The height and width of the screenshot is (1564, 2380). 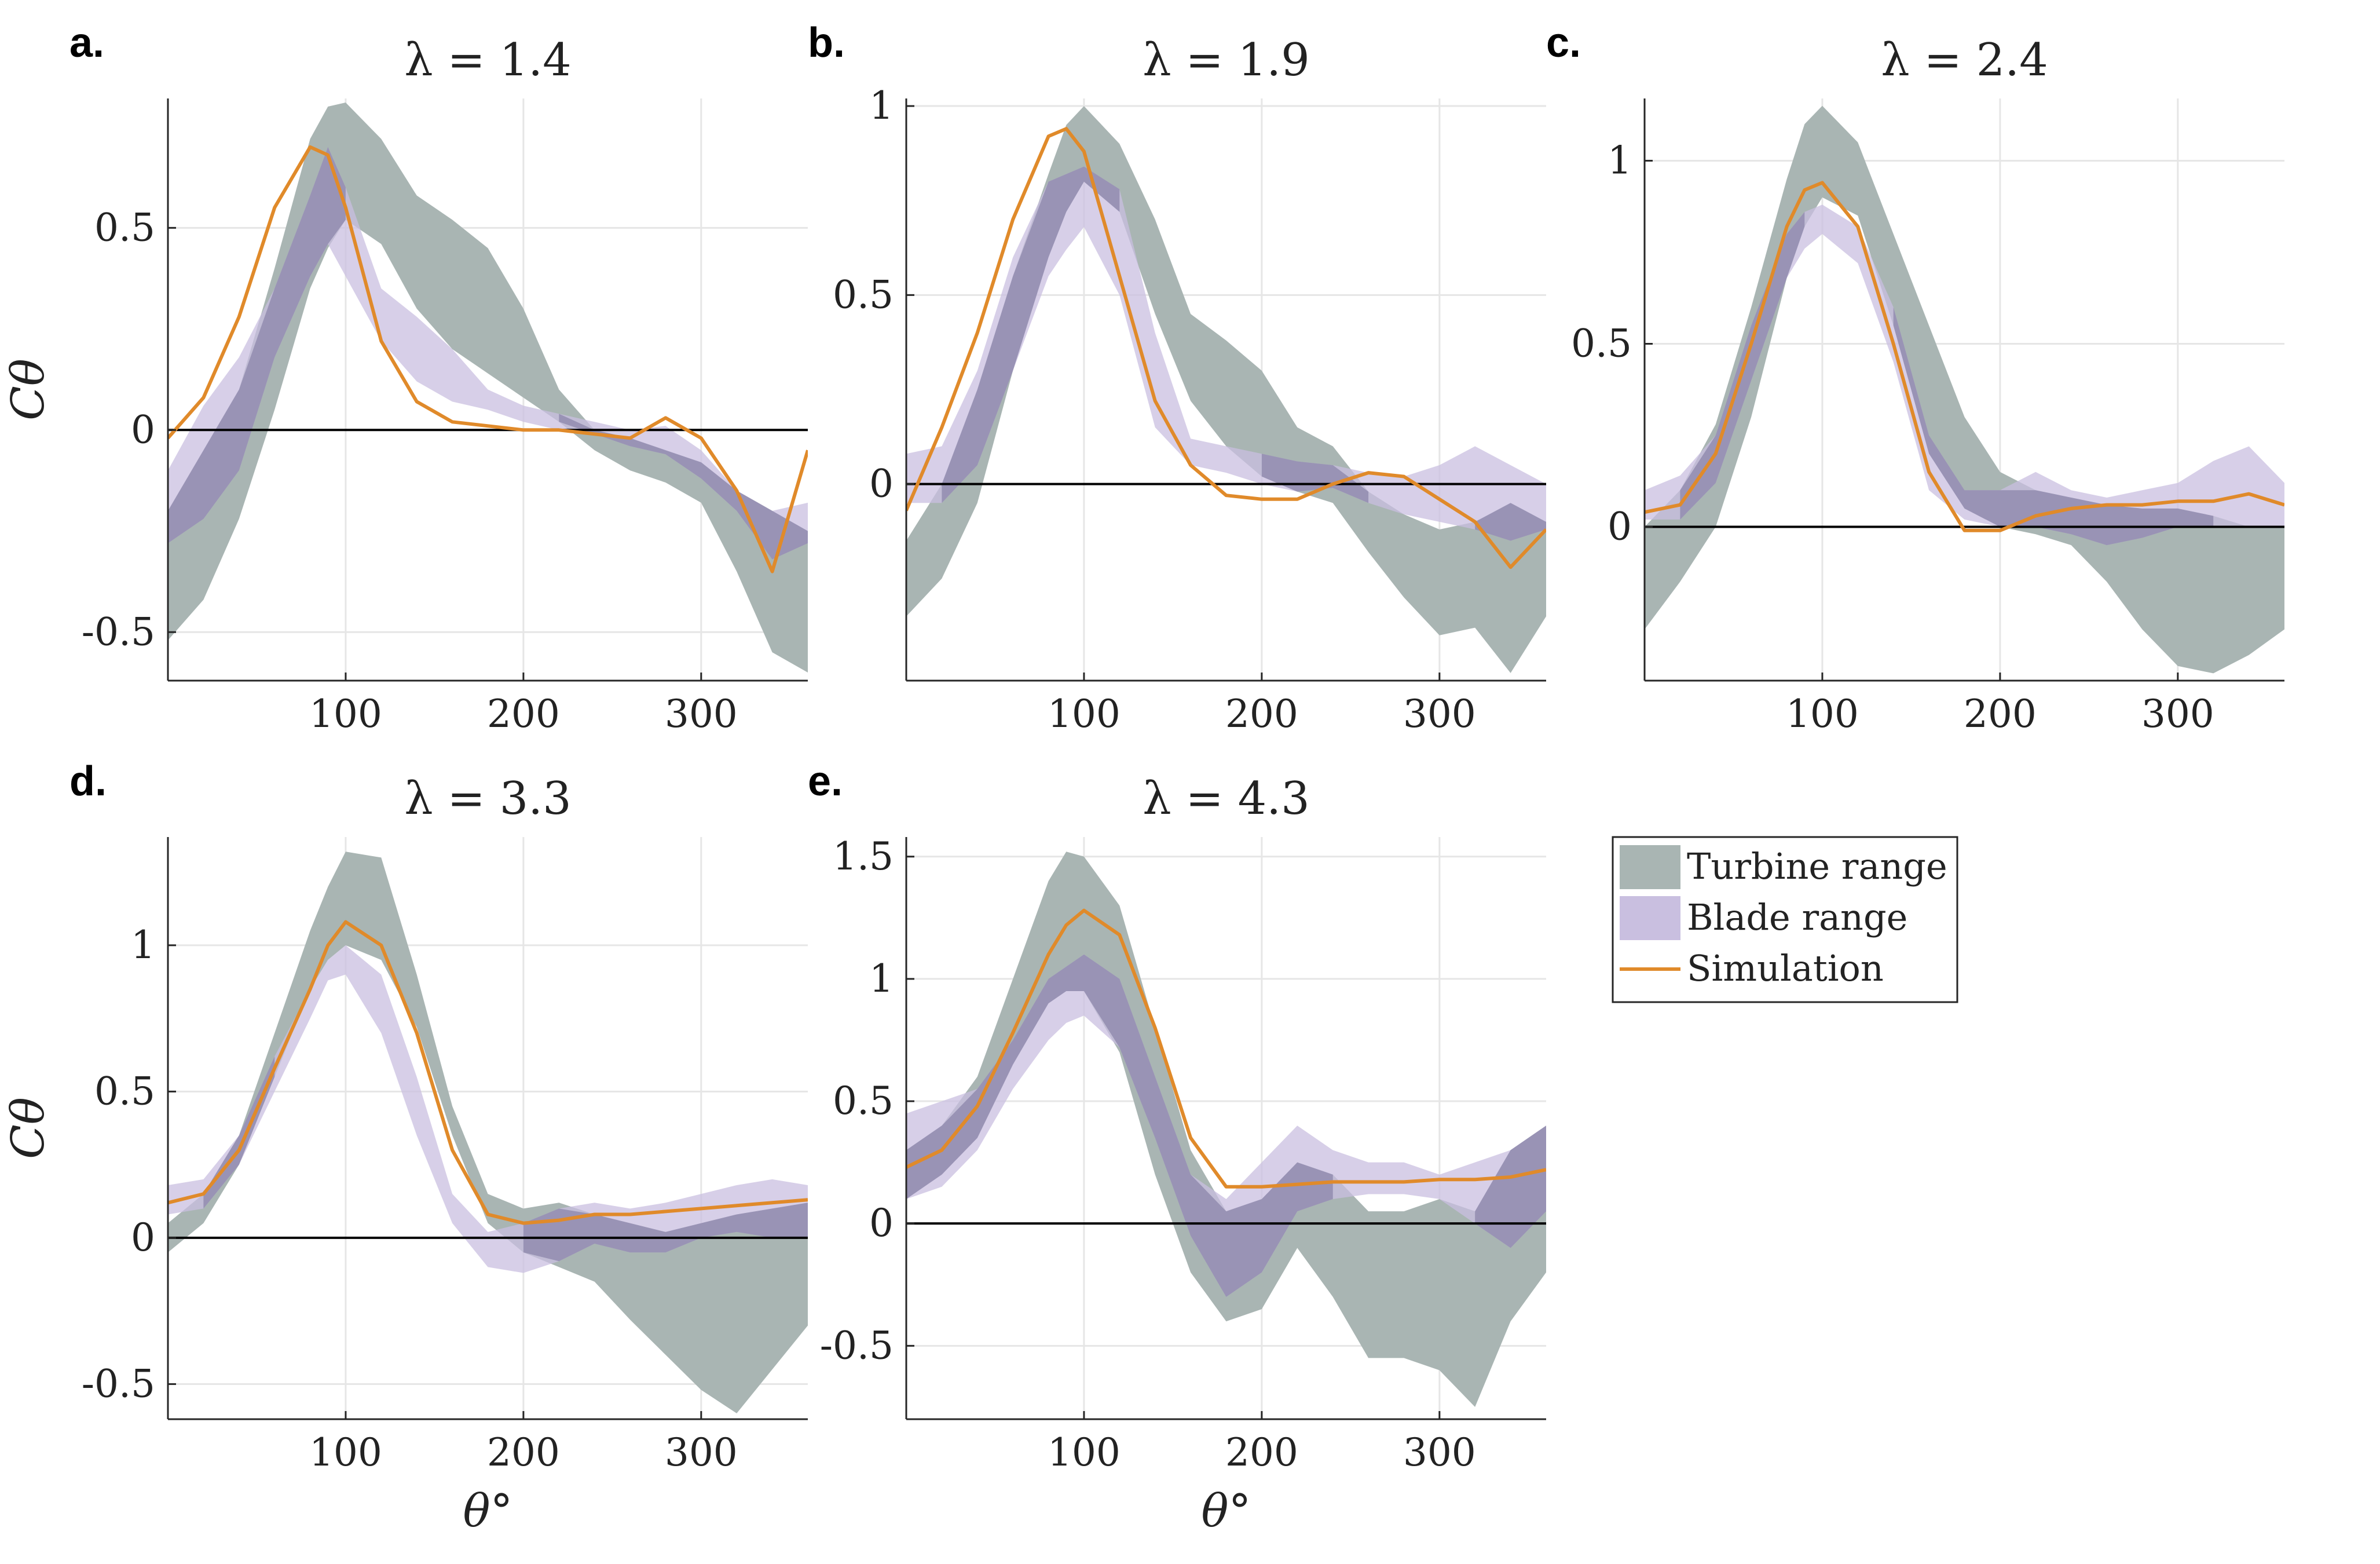 I want to click on panel-label: c., so click(x=1563, y=43).